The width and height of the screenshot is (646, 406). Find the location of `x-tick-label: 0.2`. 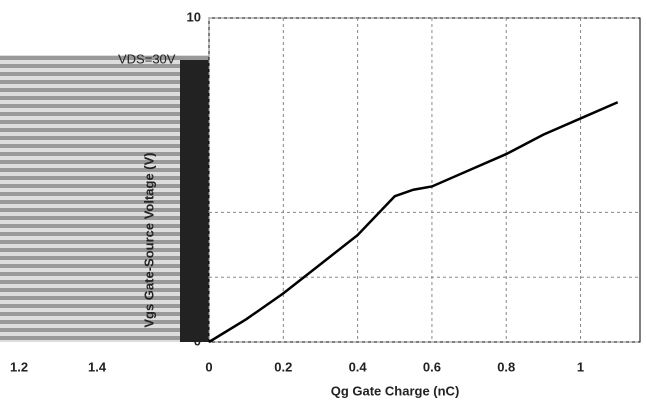

x-tick-label: 0.2 is located at coordinates (283, 366).